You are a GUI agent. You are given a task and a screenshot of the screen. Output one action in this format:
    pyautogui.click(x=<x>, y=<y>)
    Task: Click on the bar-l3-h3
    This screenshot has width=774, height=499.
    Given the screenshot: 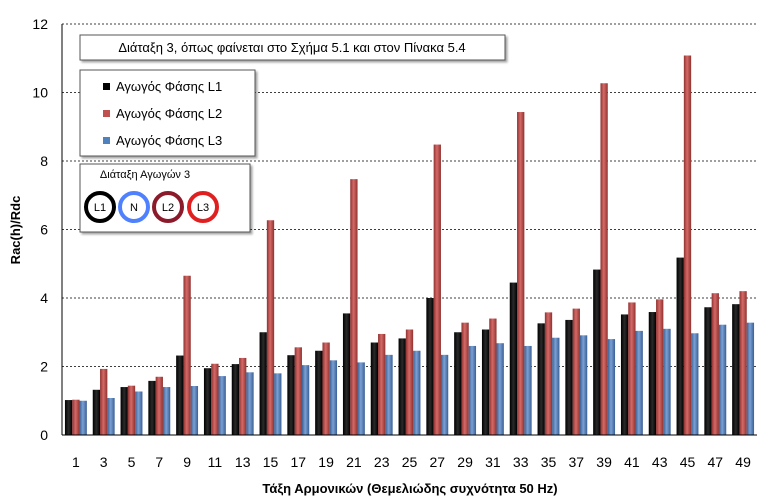 What is the action you would take?
    pyautogui.click(x=111, y=416)
    